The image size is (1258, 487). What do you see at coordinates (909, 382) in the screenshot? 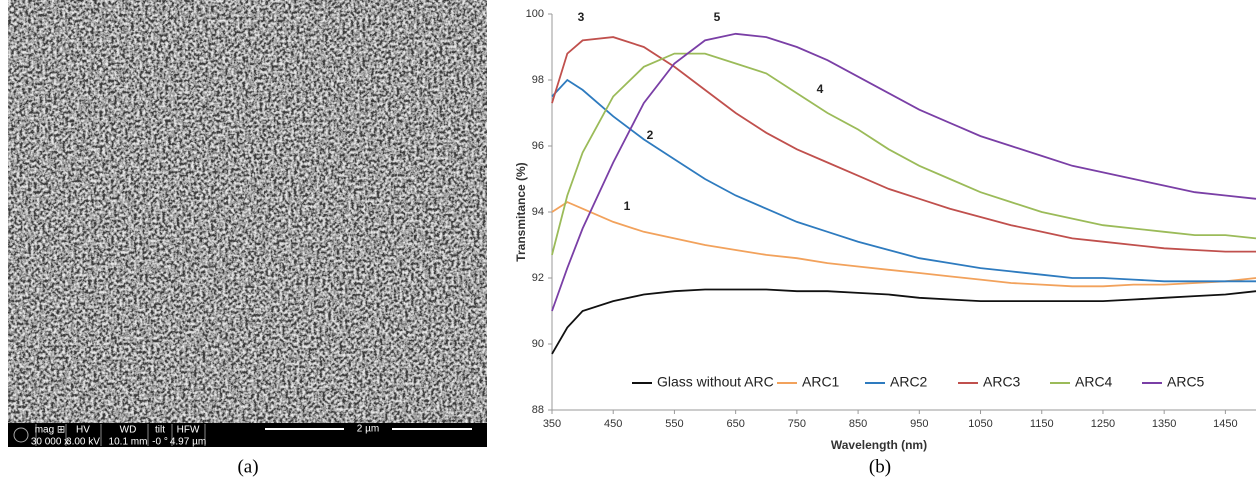
I see `legend-label: ARC2` at bounding box center [909, 382].